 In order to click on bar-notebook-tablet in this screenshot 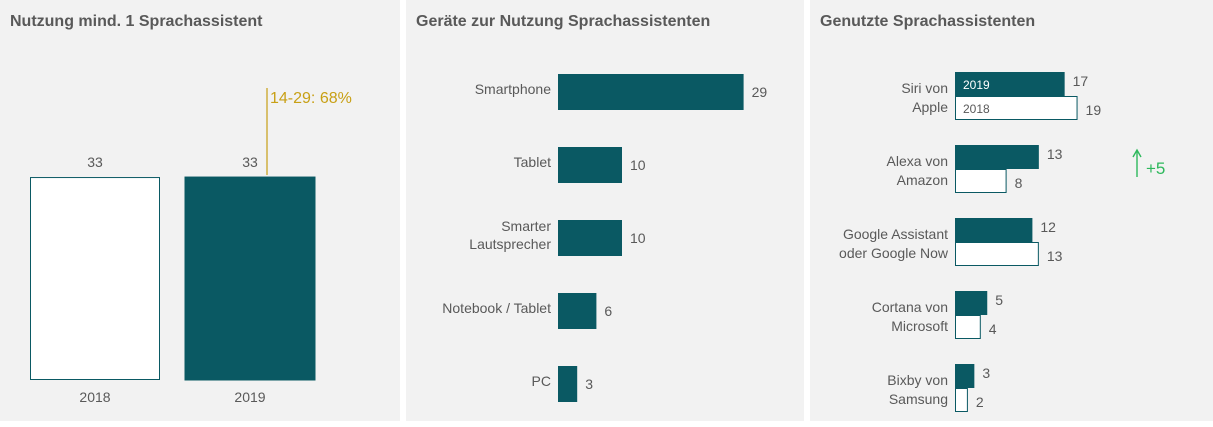, I will do `click(577, 311)`.